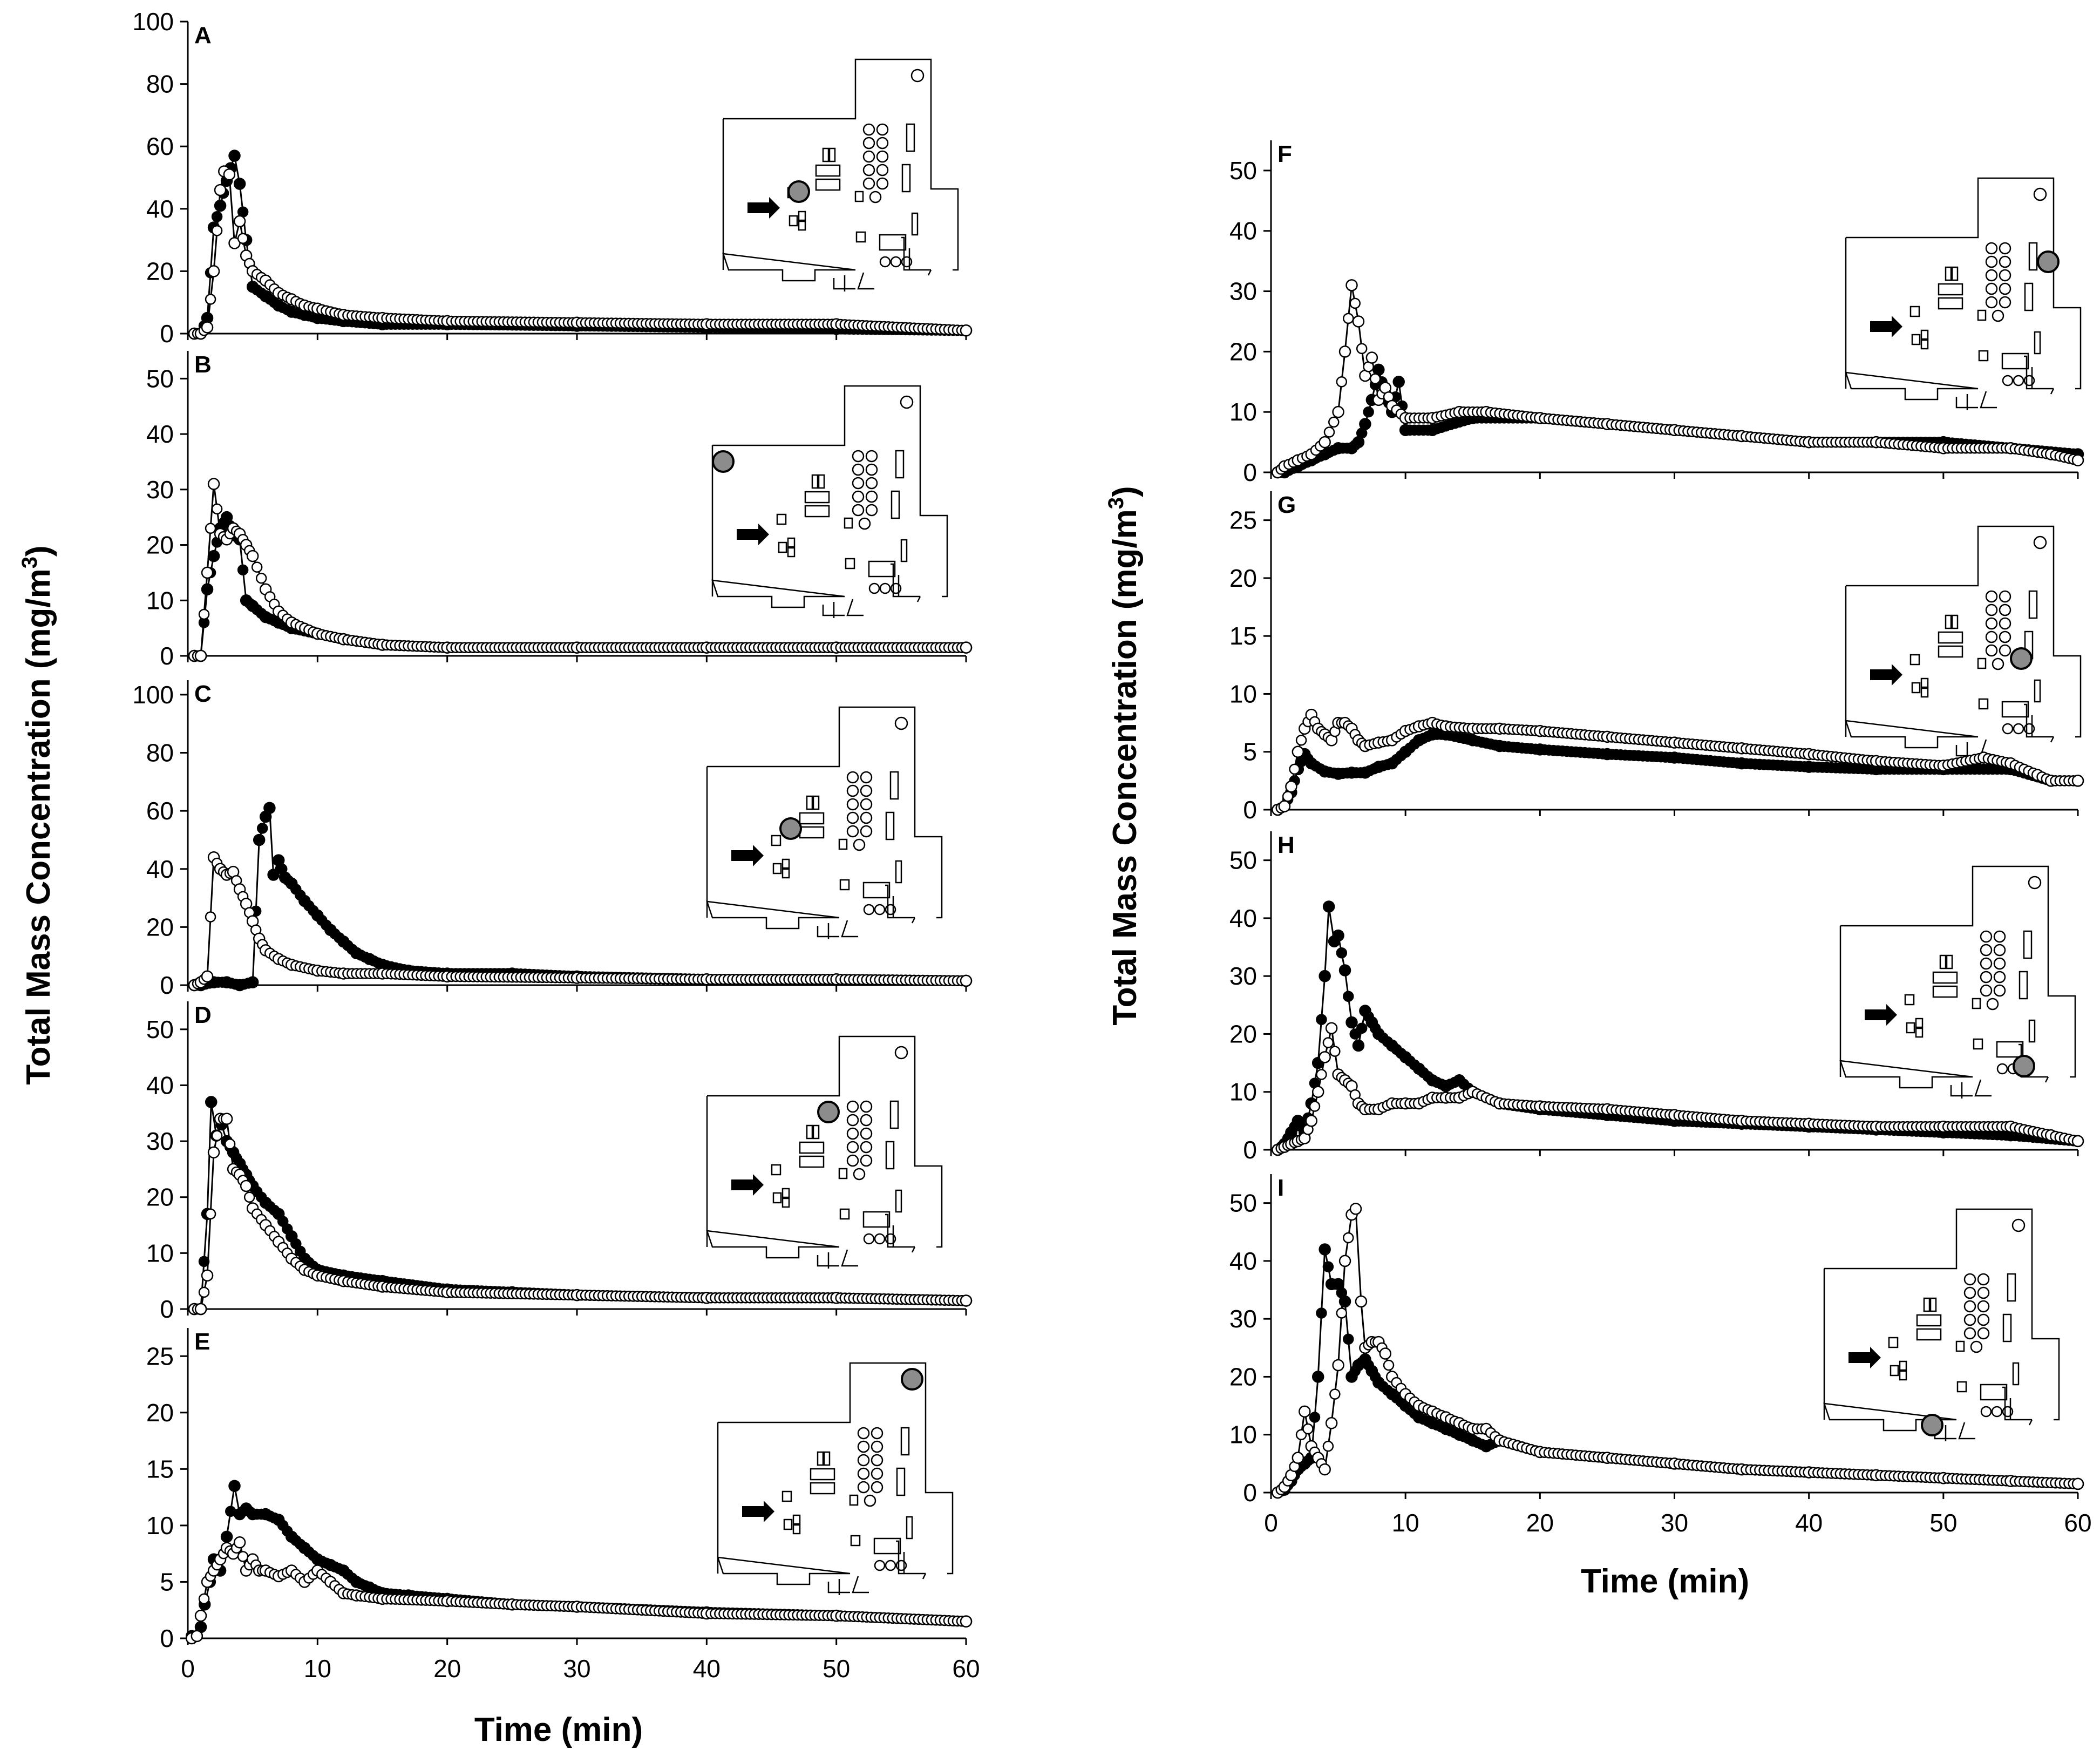  Describe the element at coordinates (552, 178) in the screenshot. I see `panel-a: 0 20 40 60 80 100 A` at that location.